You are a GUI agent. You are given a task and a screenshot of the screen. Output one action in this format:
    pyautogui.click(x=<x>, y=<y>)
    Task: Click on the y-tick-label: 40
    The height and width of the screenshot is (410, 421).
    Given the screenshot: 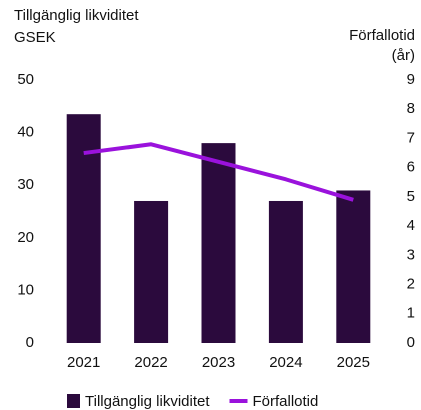 What is the action you would take?
    pyautogui.click(x=25, y=132)
    